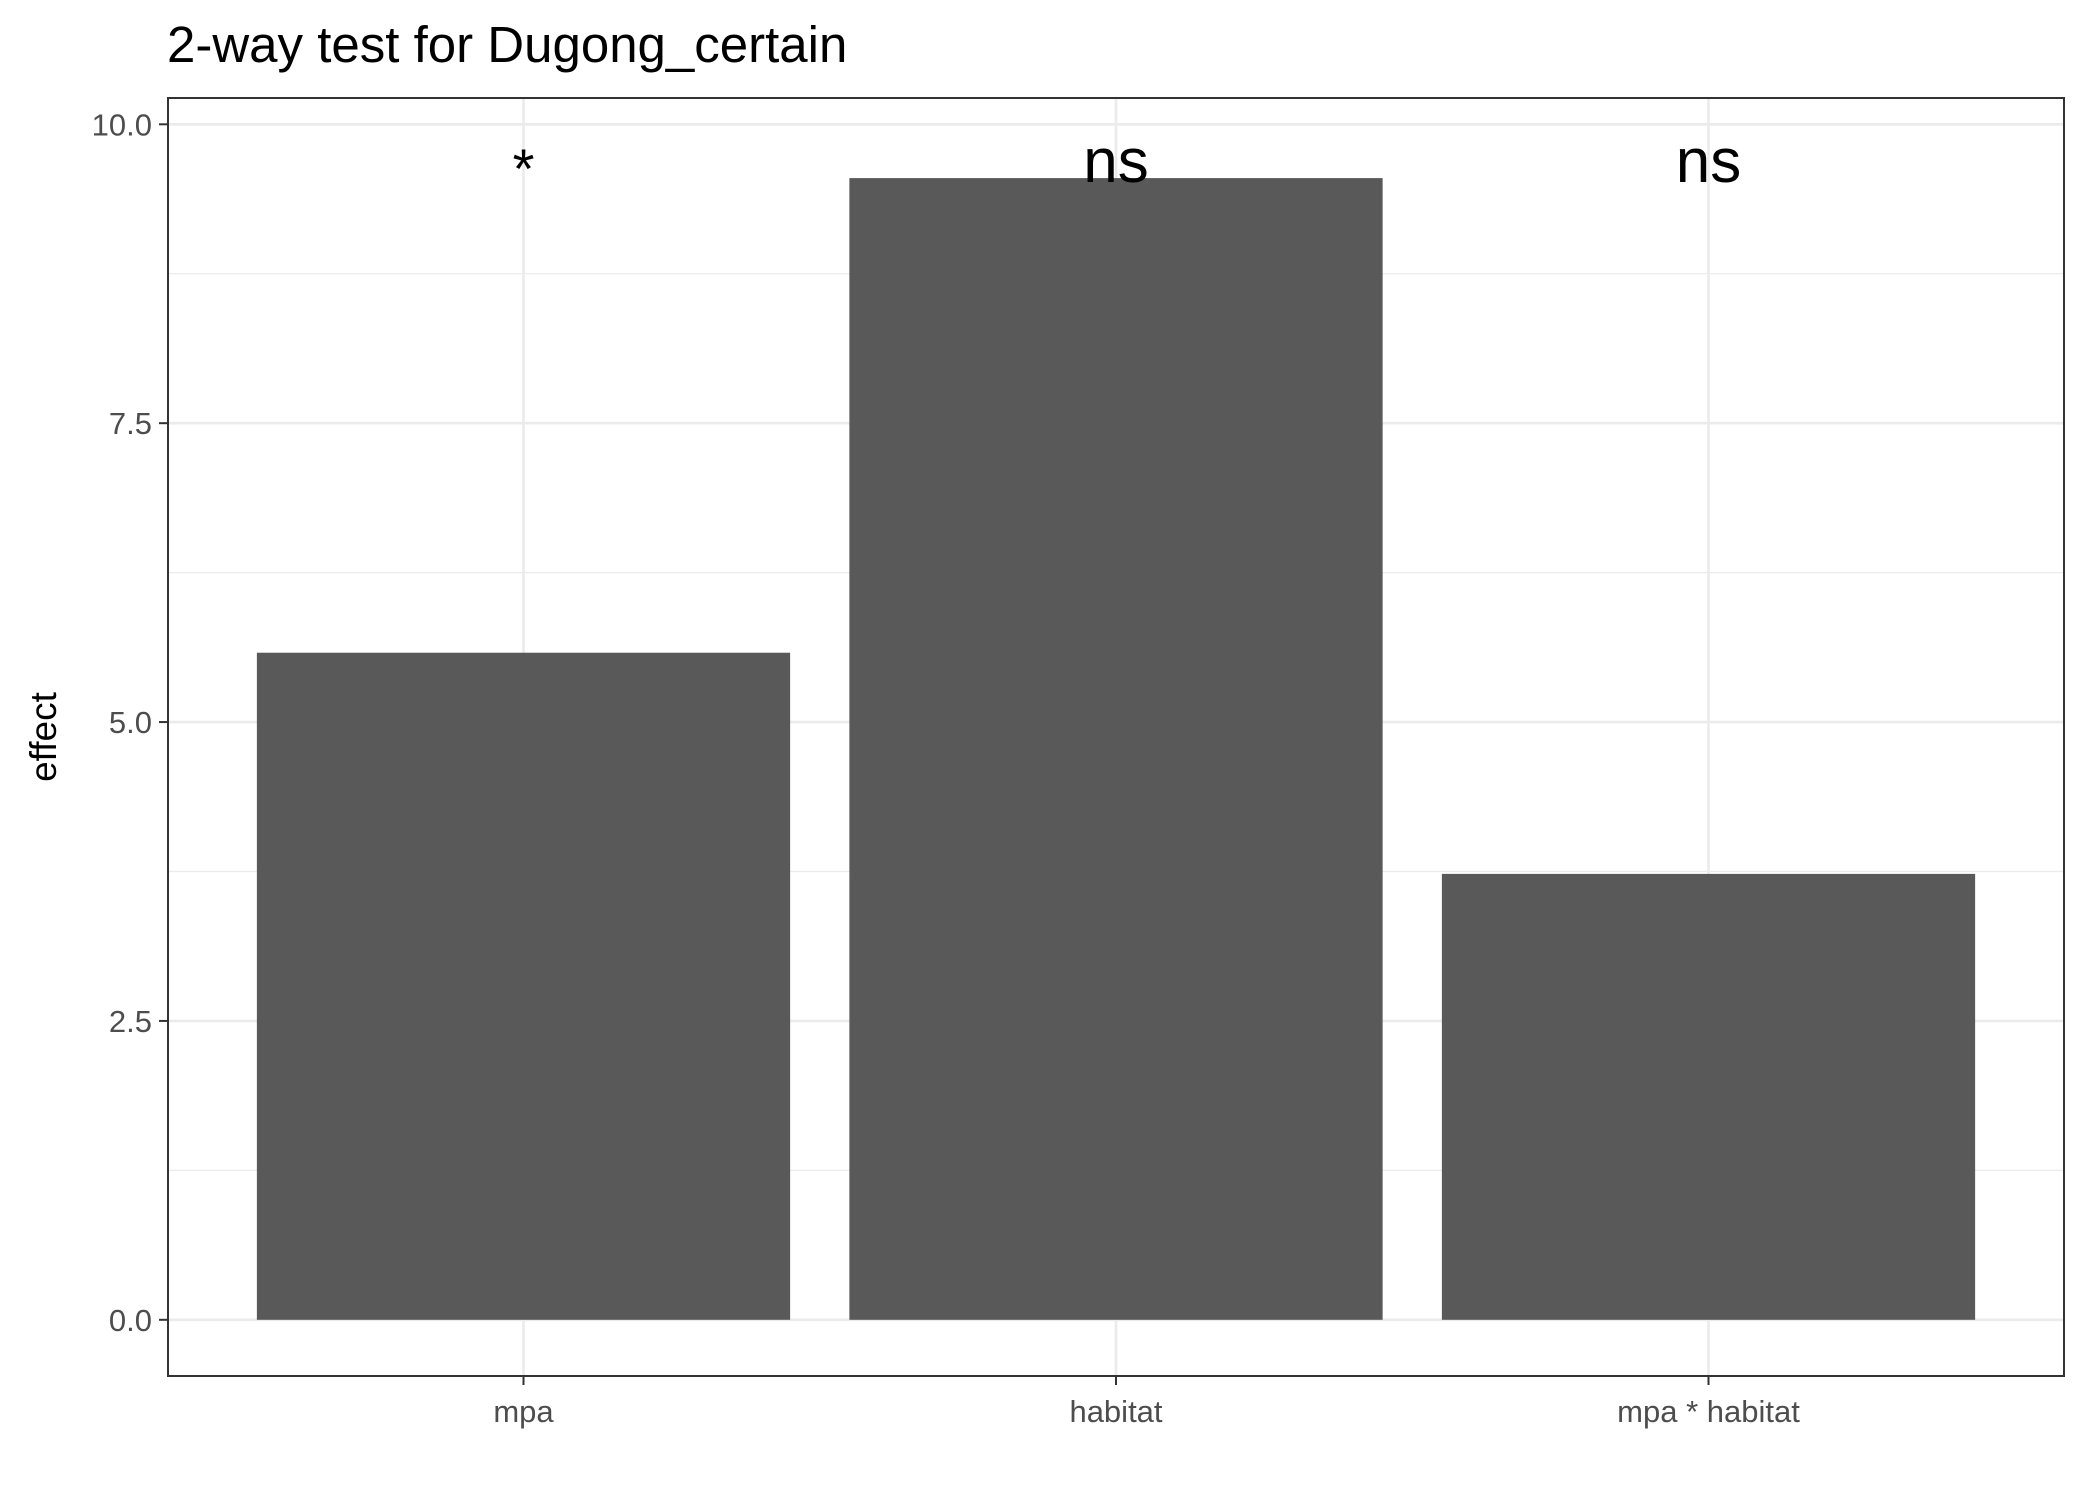  What do you see at coordinates (507, 44) in the screenshot?
I see `chart-title: 2-way test for Dugong_certain` at bounding box center [507, 44].